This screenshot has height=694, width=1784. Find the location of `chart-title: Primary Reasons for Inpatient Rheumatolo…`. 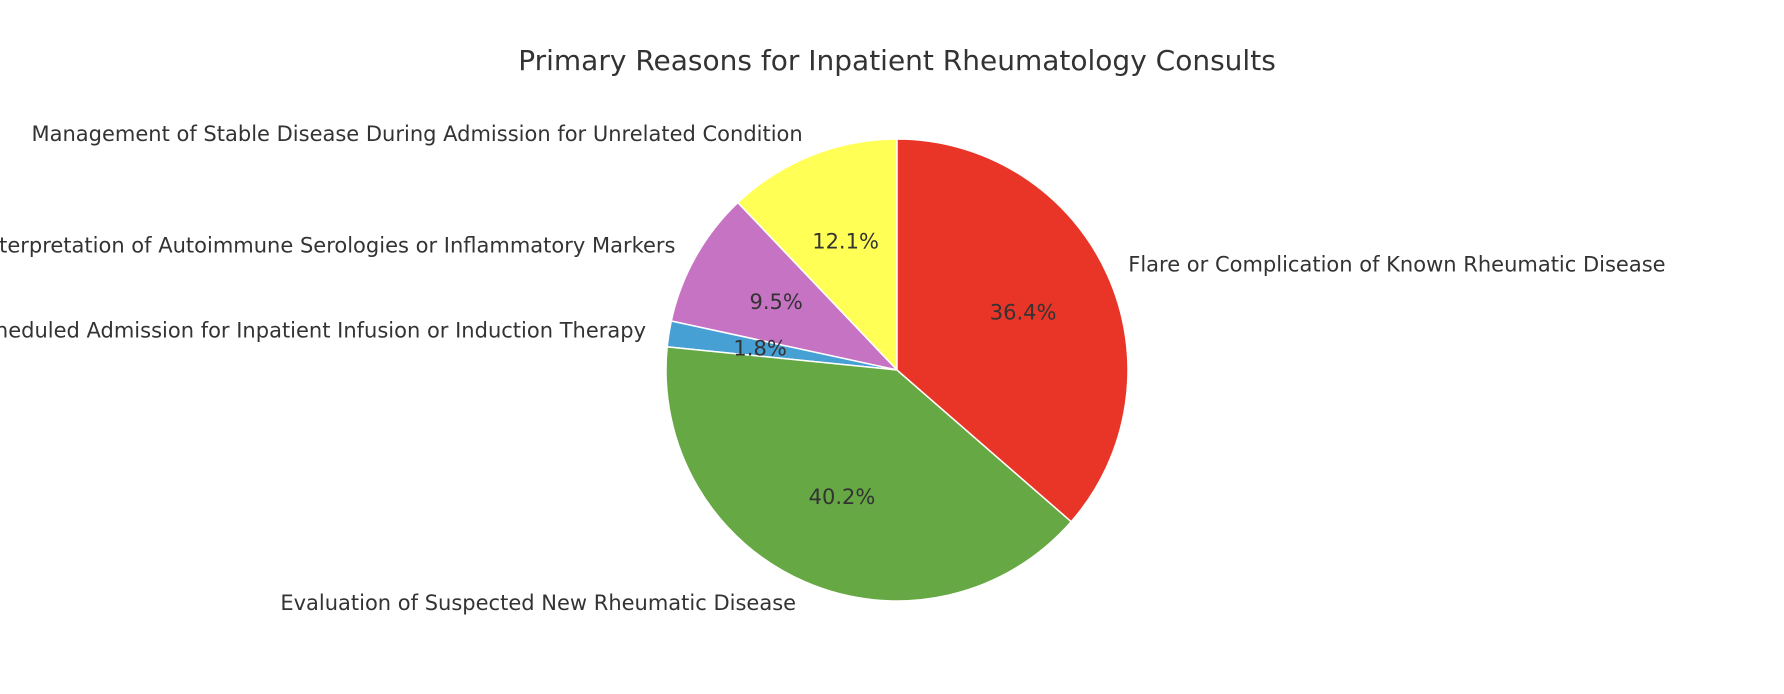

chart-title: Primary Reasons for Inpatient Rheumatolo… is located at coordinates (897, 60).